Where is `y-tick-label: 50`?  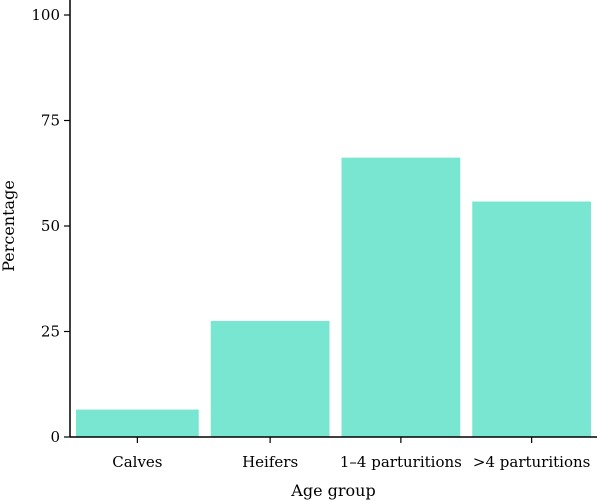
y-tick-label: 50 is located at coordinates (50, 226).